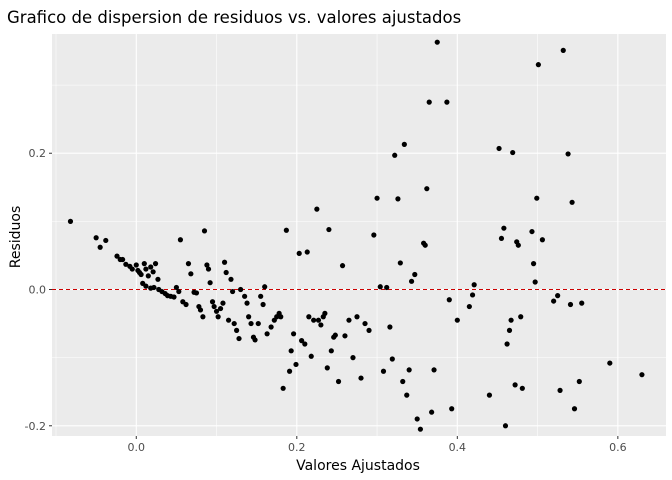  Describe the element at coordinates (458, 447) in the screenshot. I see `x-tick-label: 0.4` at that location.